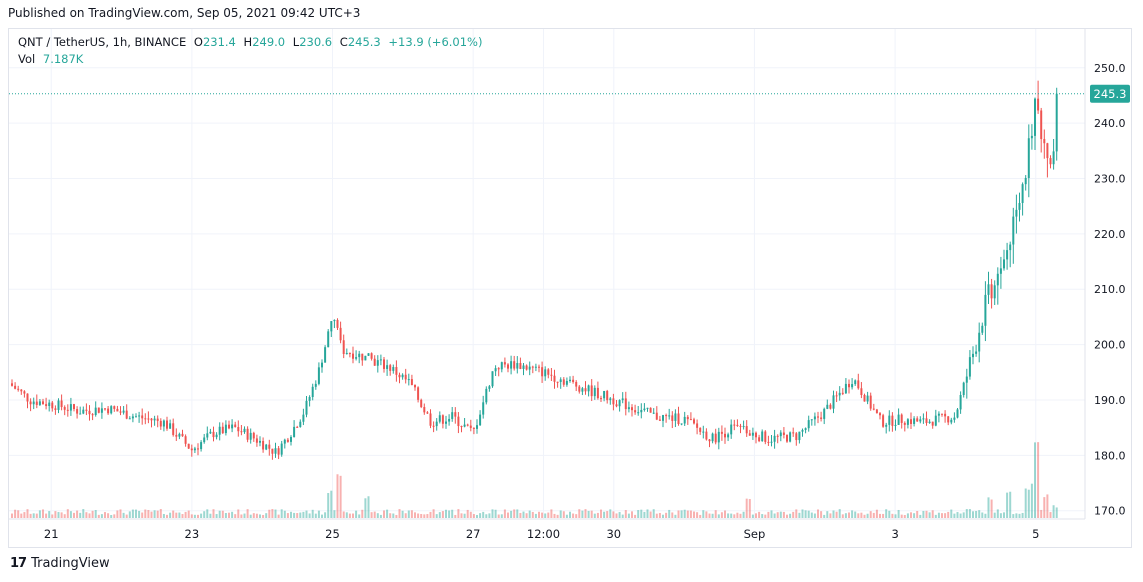 The image size is (1143, 582). What do you see at coordinates (613, 534) in the screenshot?
I see `x-tick-label: 30` at bounding box center [613, 534].